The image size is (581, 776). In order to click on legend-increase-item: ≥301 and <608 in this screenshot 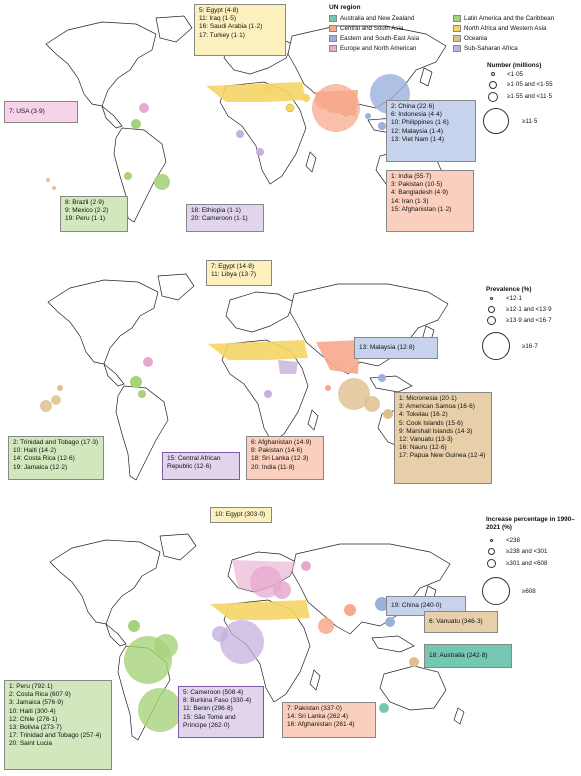, I will do `click(527, 563)`.